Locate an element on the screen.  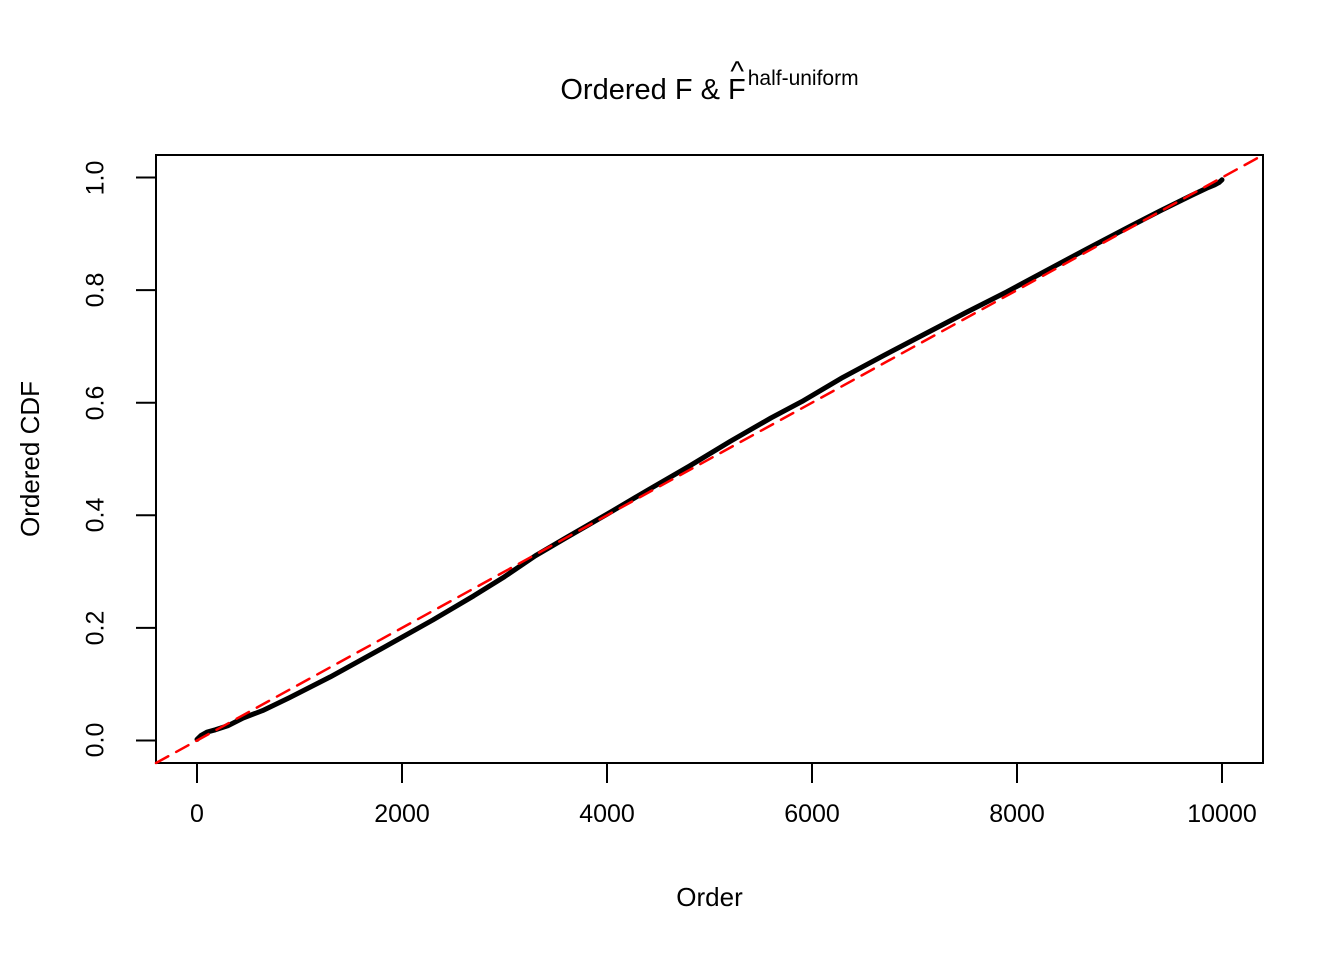
x-tick-label-2: 4000 is located at coordinates (607, 814).